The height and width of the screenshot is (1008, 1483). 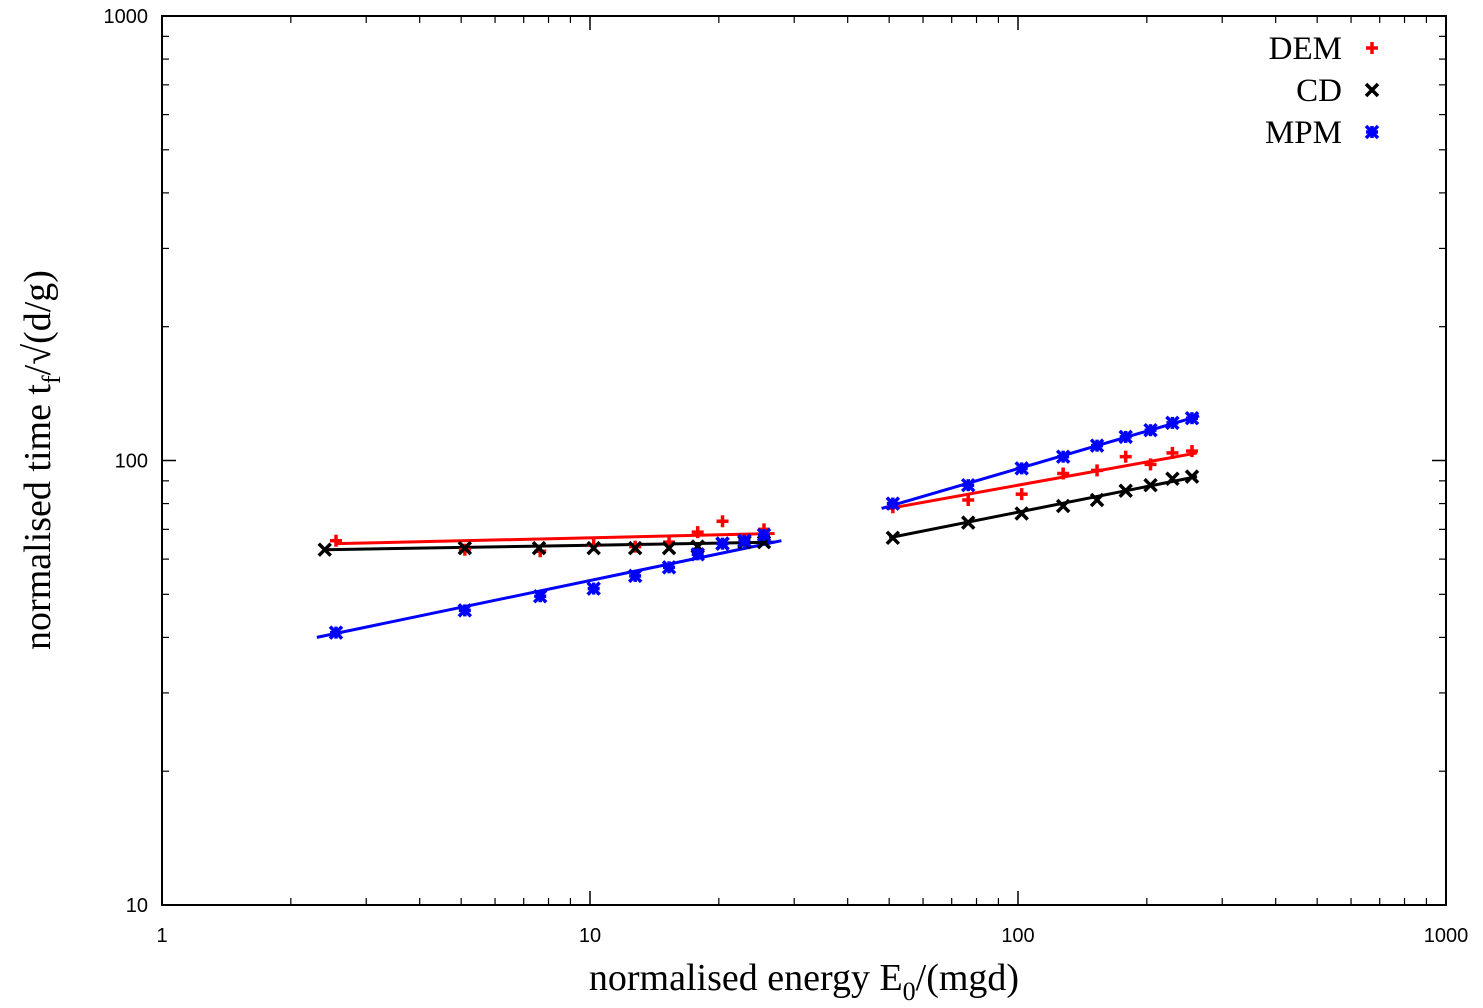 I want to click on y-axis-title: normalised time tf/√(d/g), so click(x=41, y=460).